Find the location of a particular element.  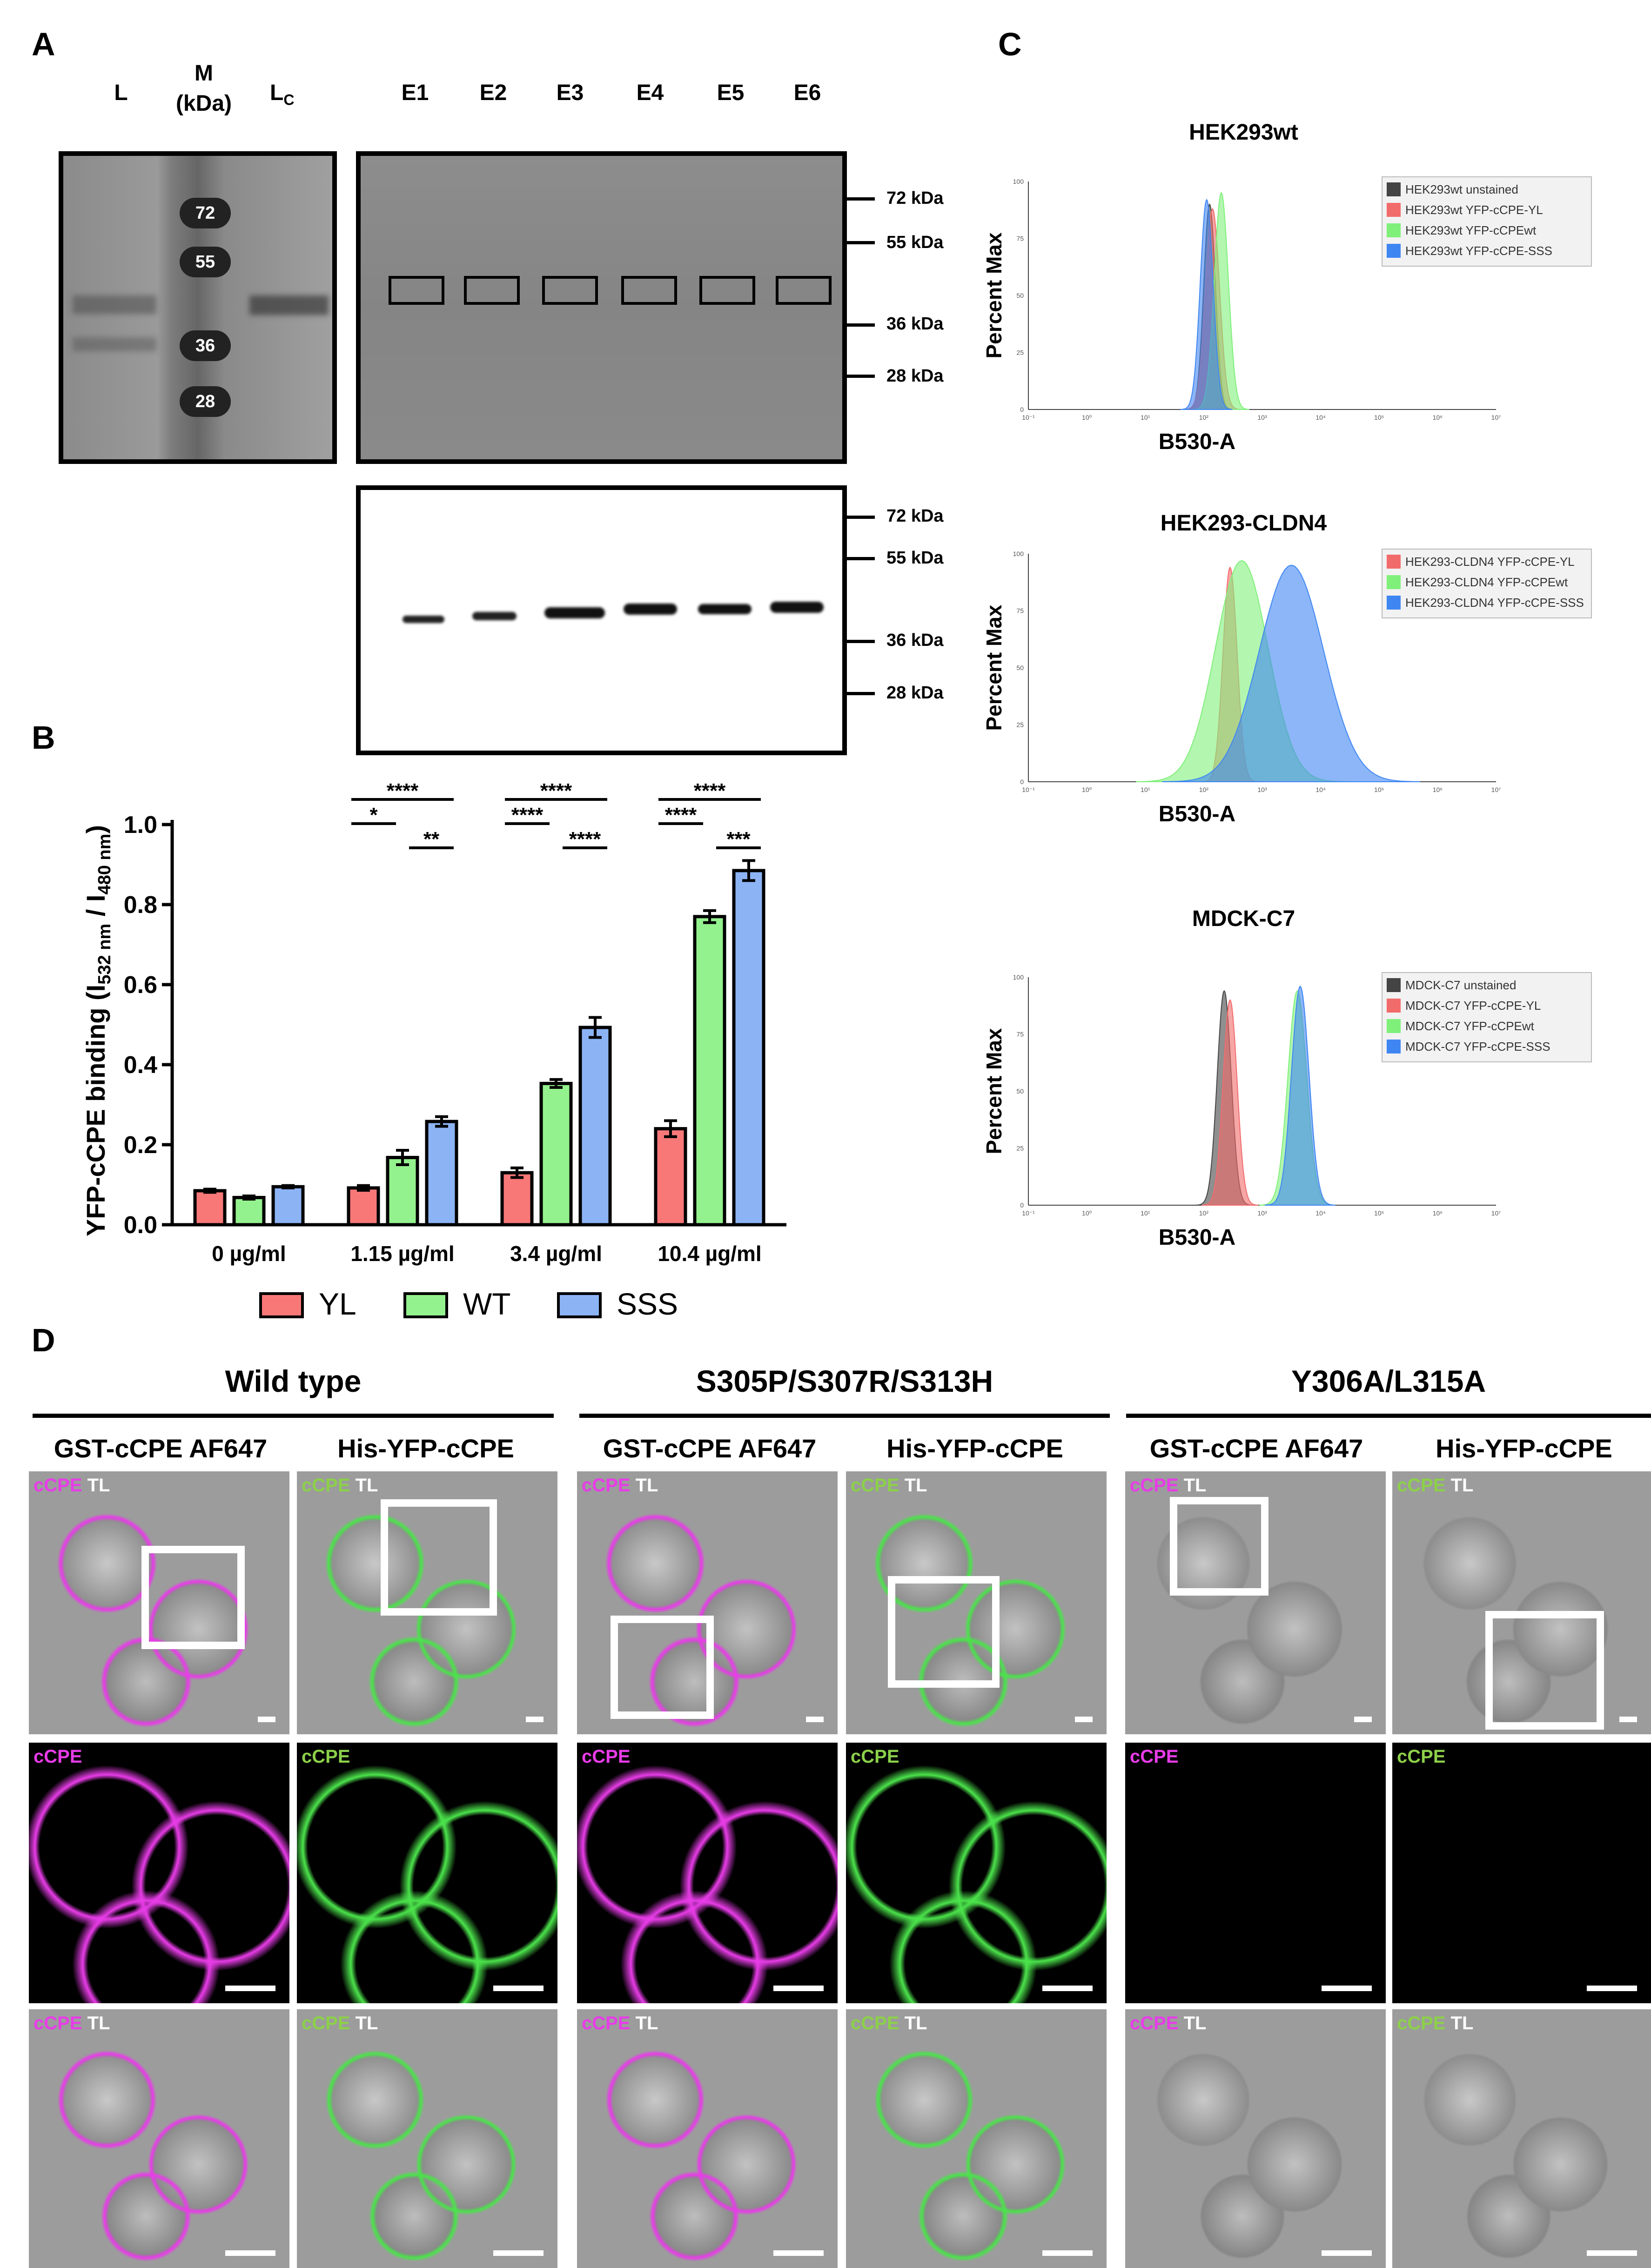

micro-image-r2-c6: cCPE is located at coordinates (1521, 1873).